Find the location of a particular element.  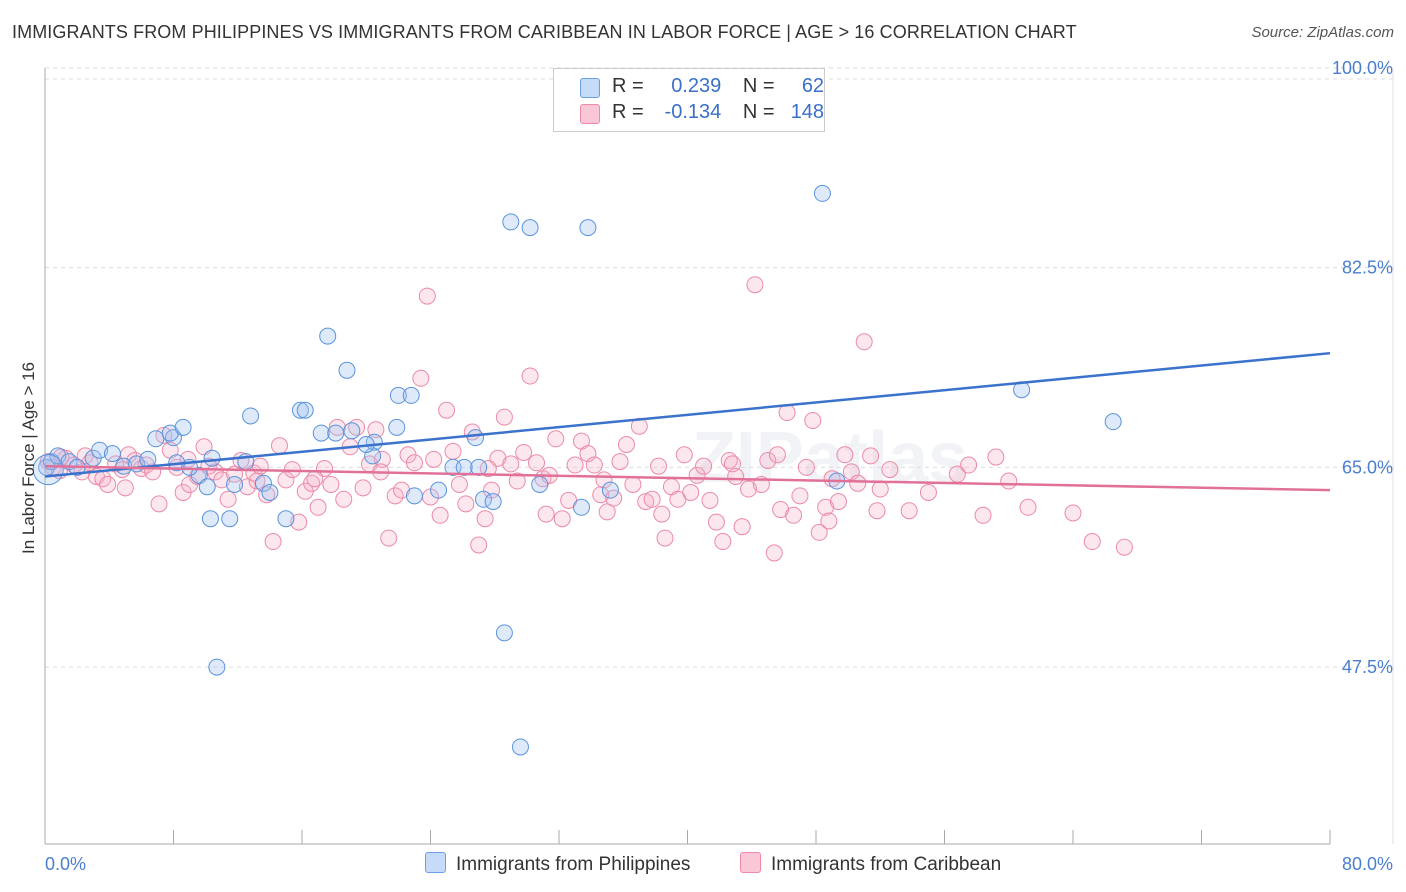

r-value: -0.134 is located at coordinates (693, 112).